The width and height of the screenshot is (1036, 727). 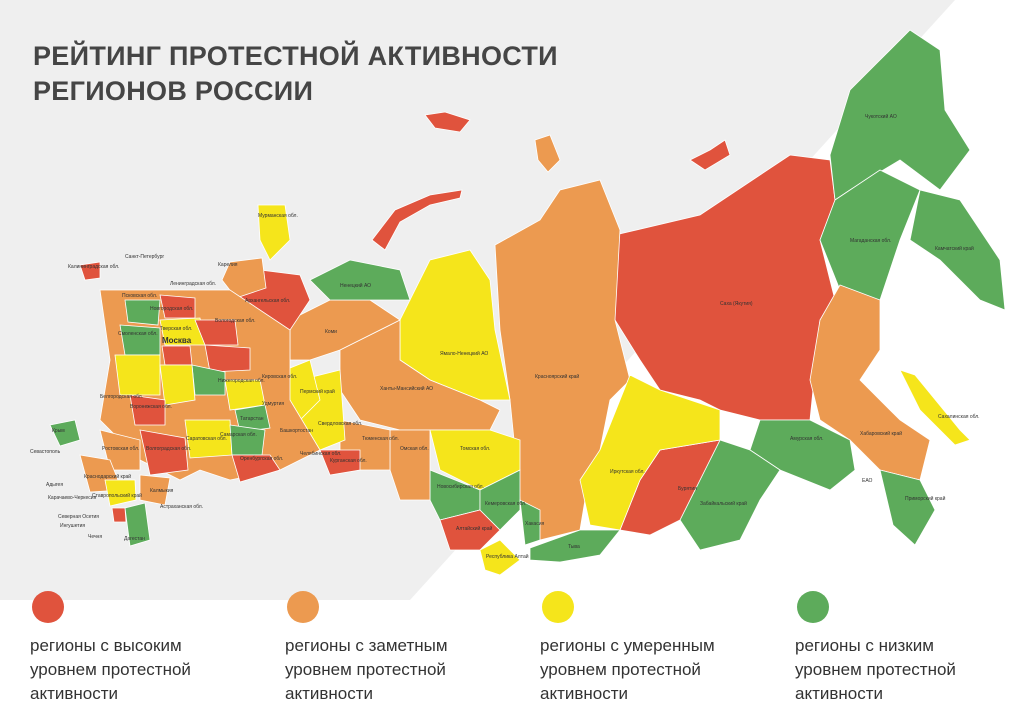 I want to click on region-label: Нижегородская обл., so click(x=241, y=381).